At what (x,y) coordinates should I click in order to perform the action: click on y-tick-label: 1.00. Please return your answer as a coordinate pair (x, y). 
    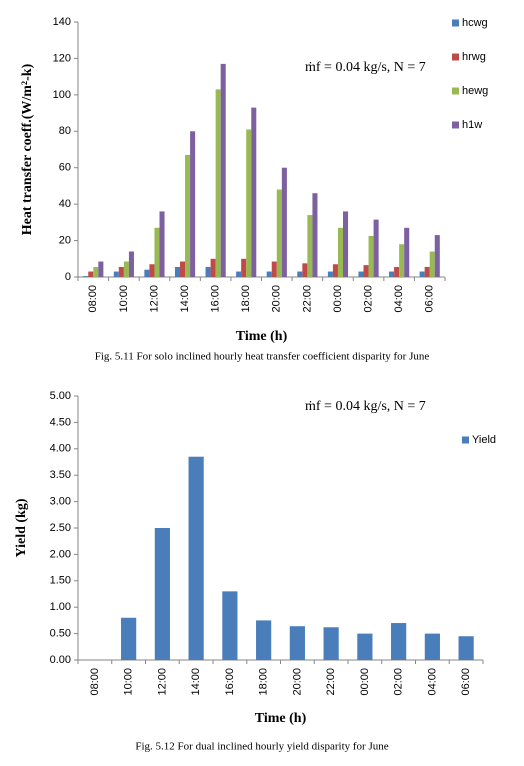
    Looking at the image, I should click on (60, 607).